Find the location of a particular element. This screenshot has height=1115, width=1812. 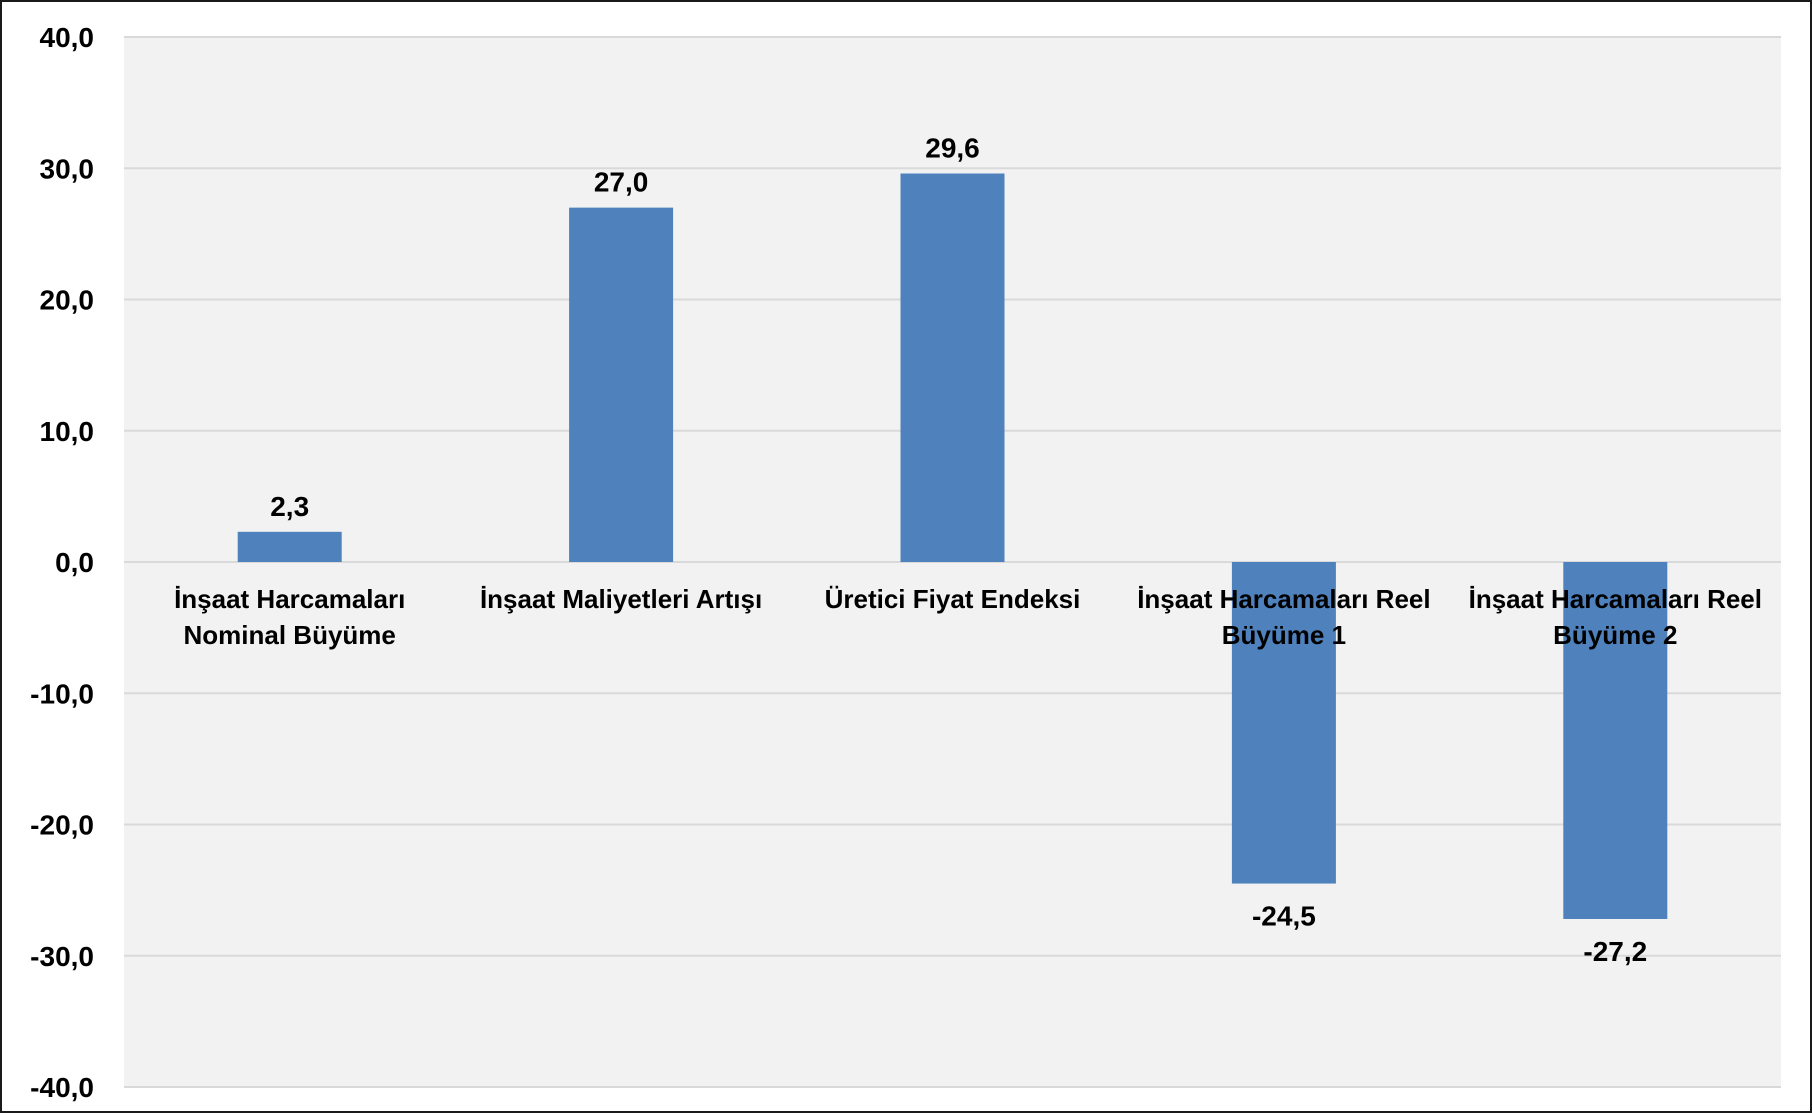

y-tick-label: 0,0 is located at coordinates (74, 562).